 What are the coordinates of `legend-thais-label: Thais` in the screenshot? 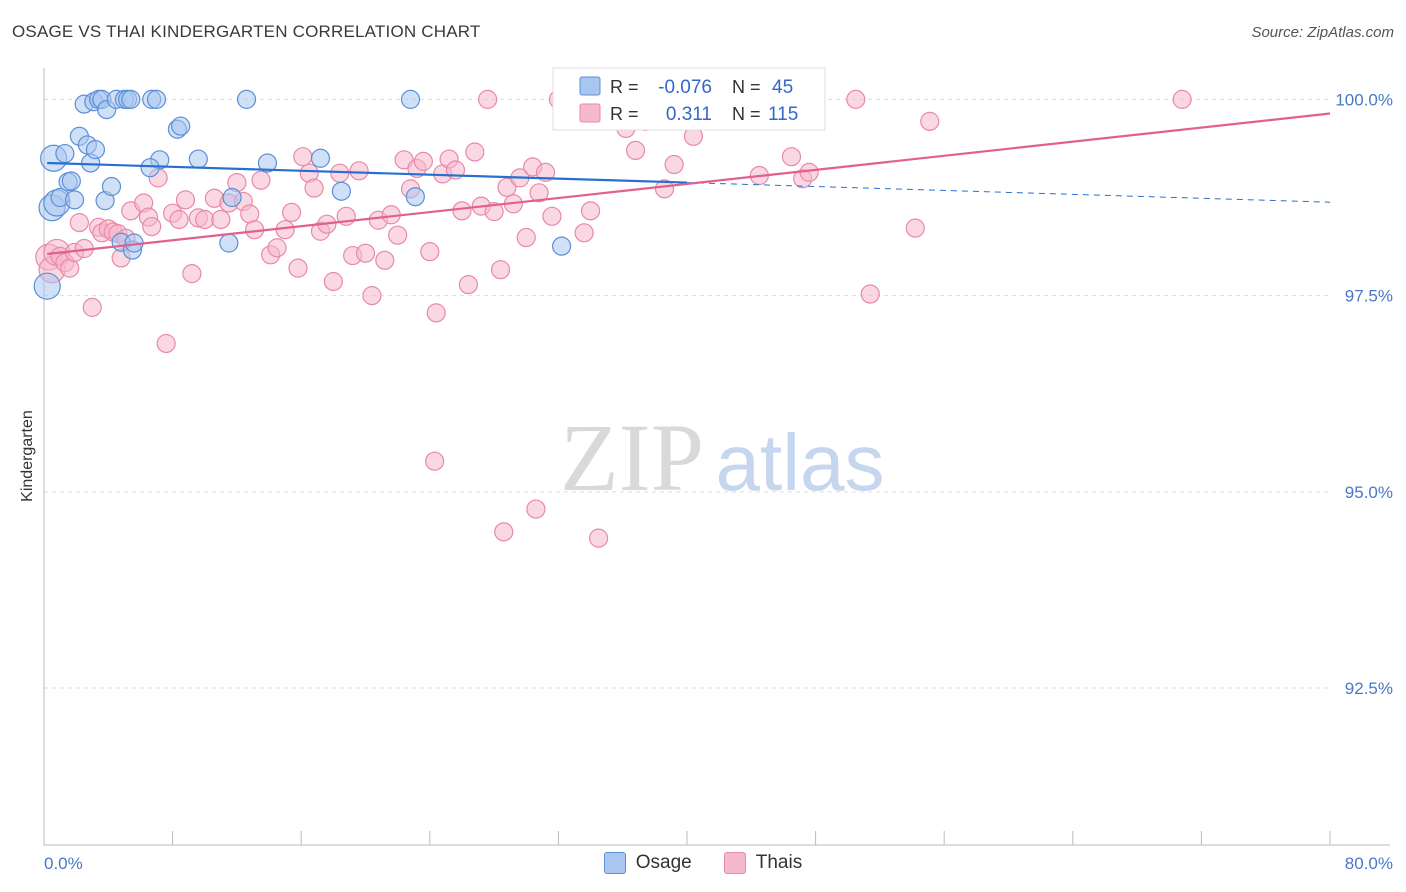 It's located at (779, 862).